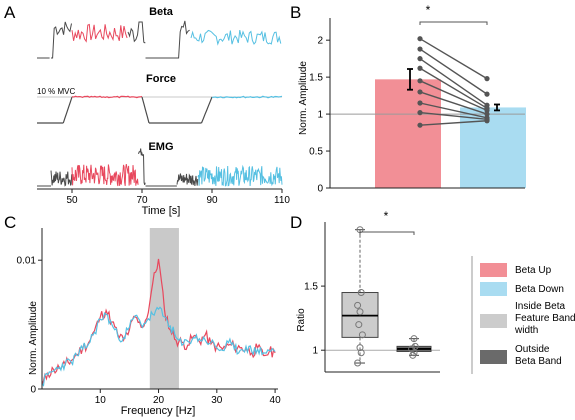  What do you see at coordinates (160, 147) in the screenshot?
I see `emg-subpanel-title: EMG` at bounding box center [160, 147].